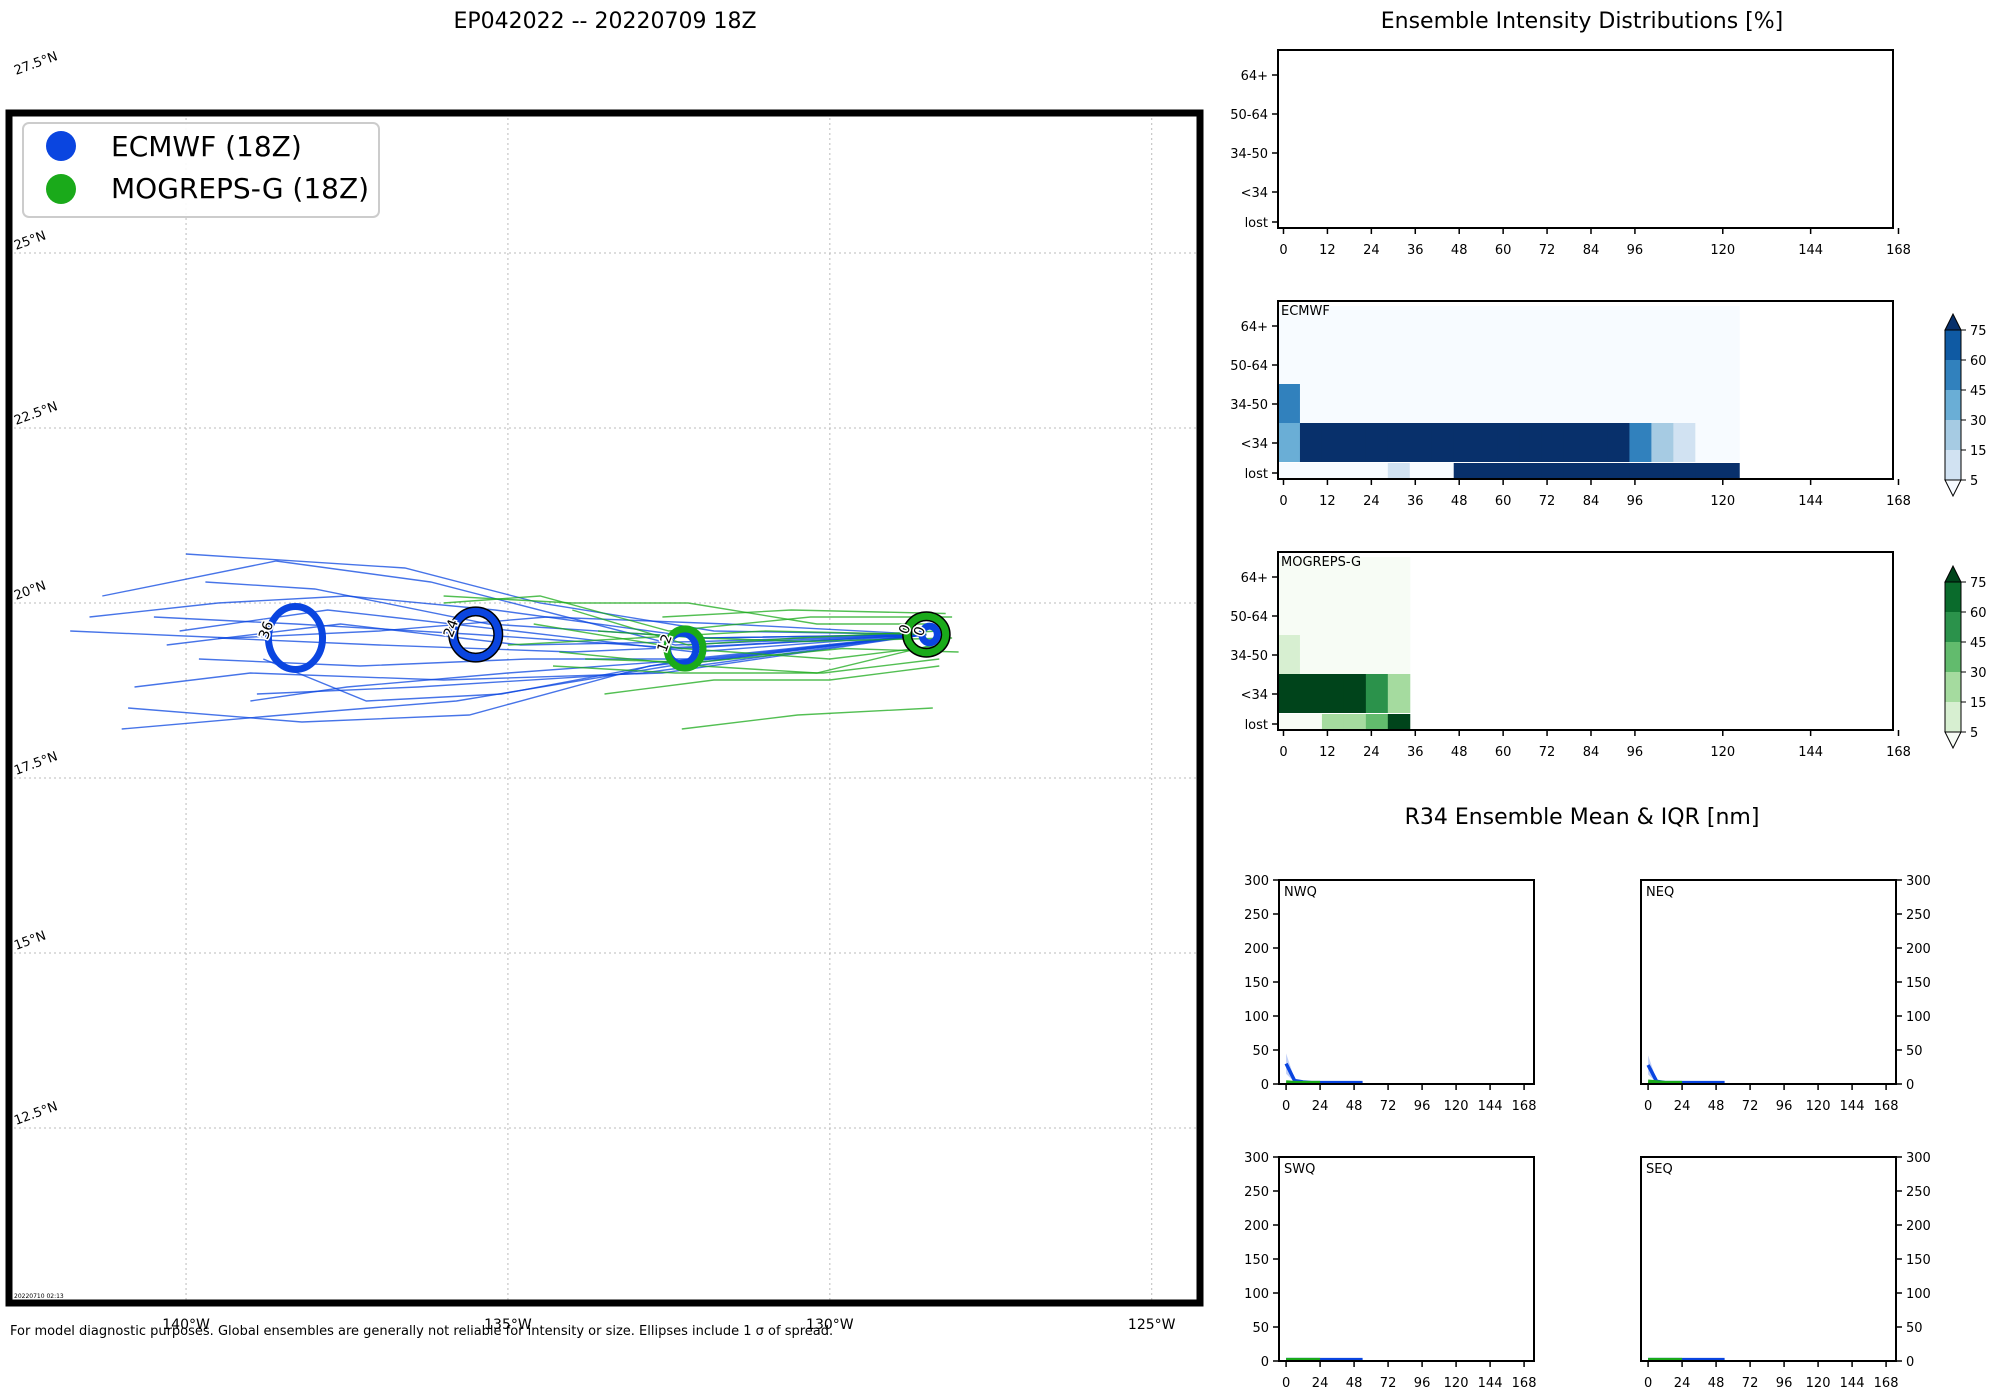 This screenshot has width=2000, height=1400. What do you see at coordinates (566, 610) in the screenshot?
I see `ecmwf-track` at bounding box center [566, 610].